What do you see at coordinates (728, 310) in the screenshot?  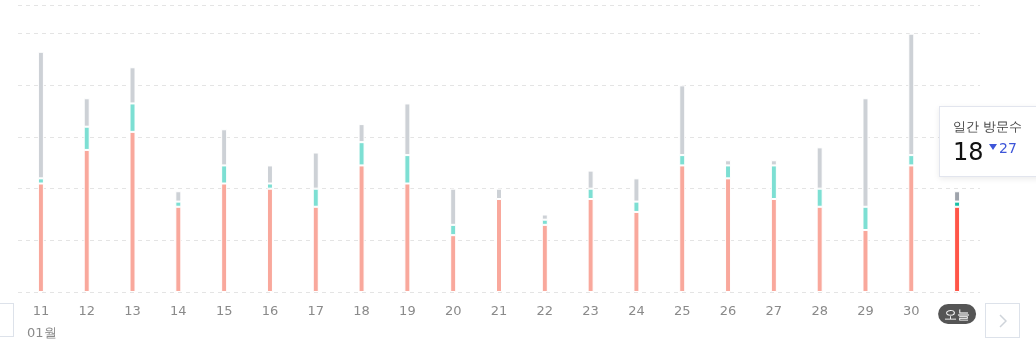 I see `x-tick-label: 26` at bounding box center [728, 310].